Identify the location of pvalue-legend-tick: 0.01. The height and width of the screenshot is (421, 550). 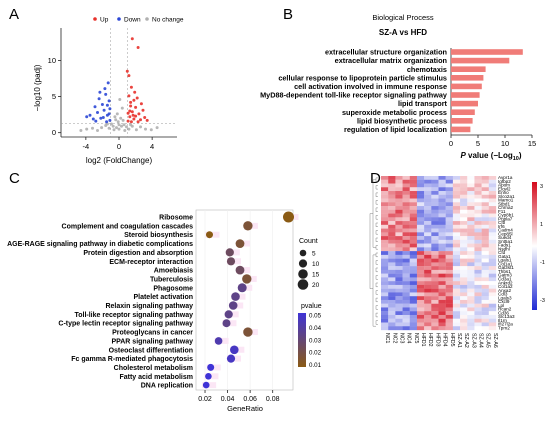
(315, 365).